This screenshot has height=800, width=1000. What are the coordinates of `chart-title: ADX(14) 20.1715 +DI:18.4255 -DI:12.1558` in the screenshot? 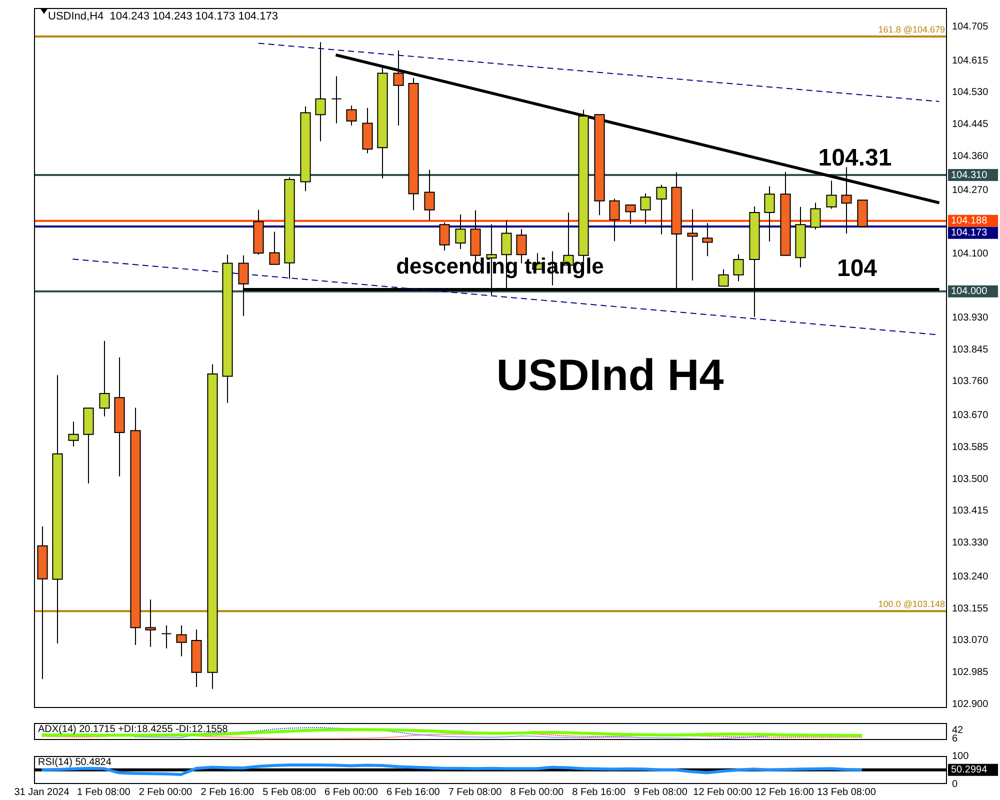 It's located at (133, 729).